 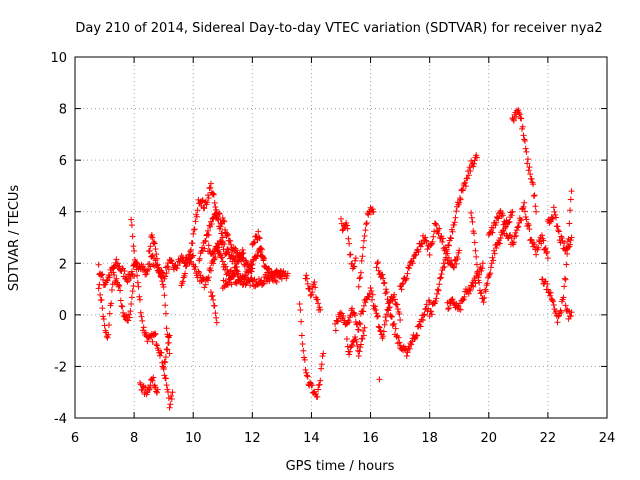 I want to click on x-tick-label: 14, so click(x=311, y=438).